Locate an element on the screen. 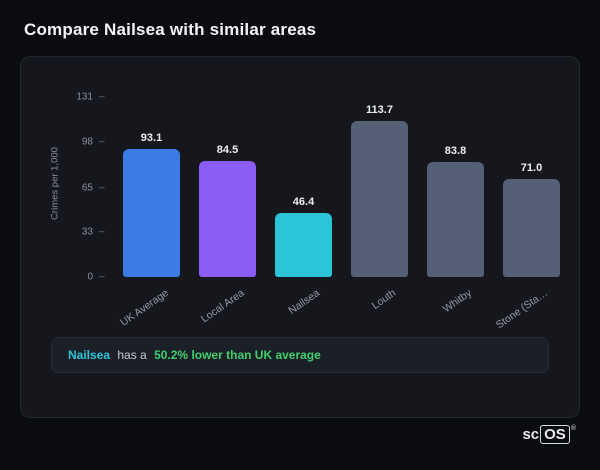  bar-value-label: 93.1 is located at coordinates (151, 138).